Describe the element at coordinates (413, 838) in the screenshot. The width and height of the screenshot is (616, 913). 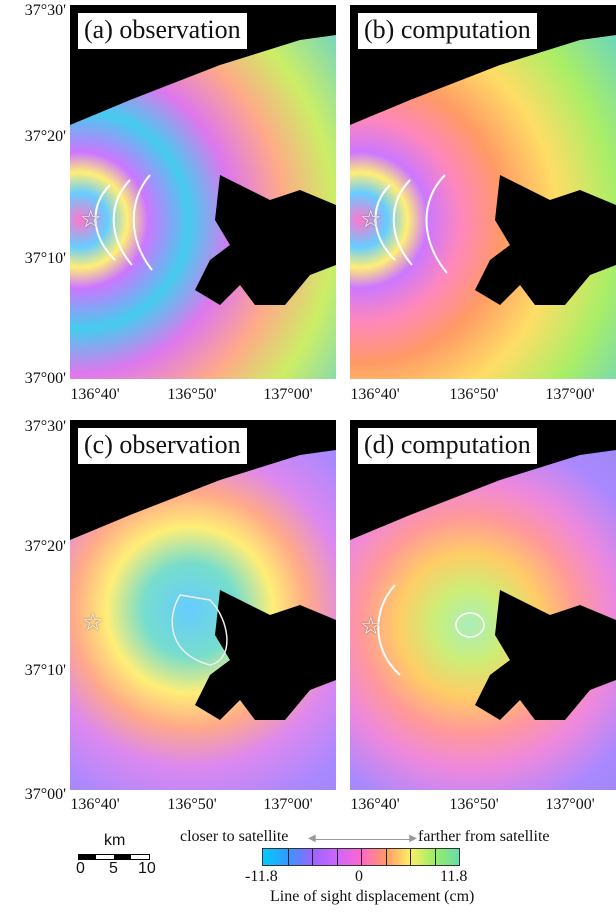
I see `arrow-right-icon: ▶` at that location.